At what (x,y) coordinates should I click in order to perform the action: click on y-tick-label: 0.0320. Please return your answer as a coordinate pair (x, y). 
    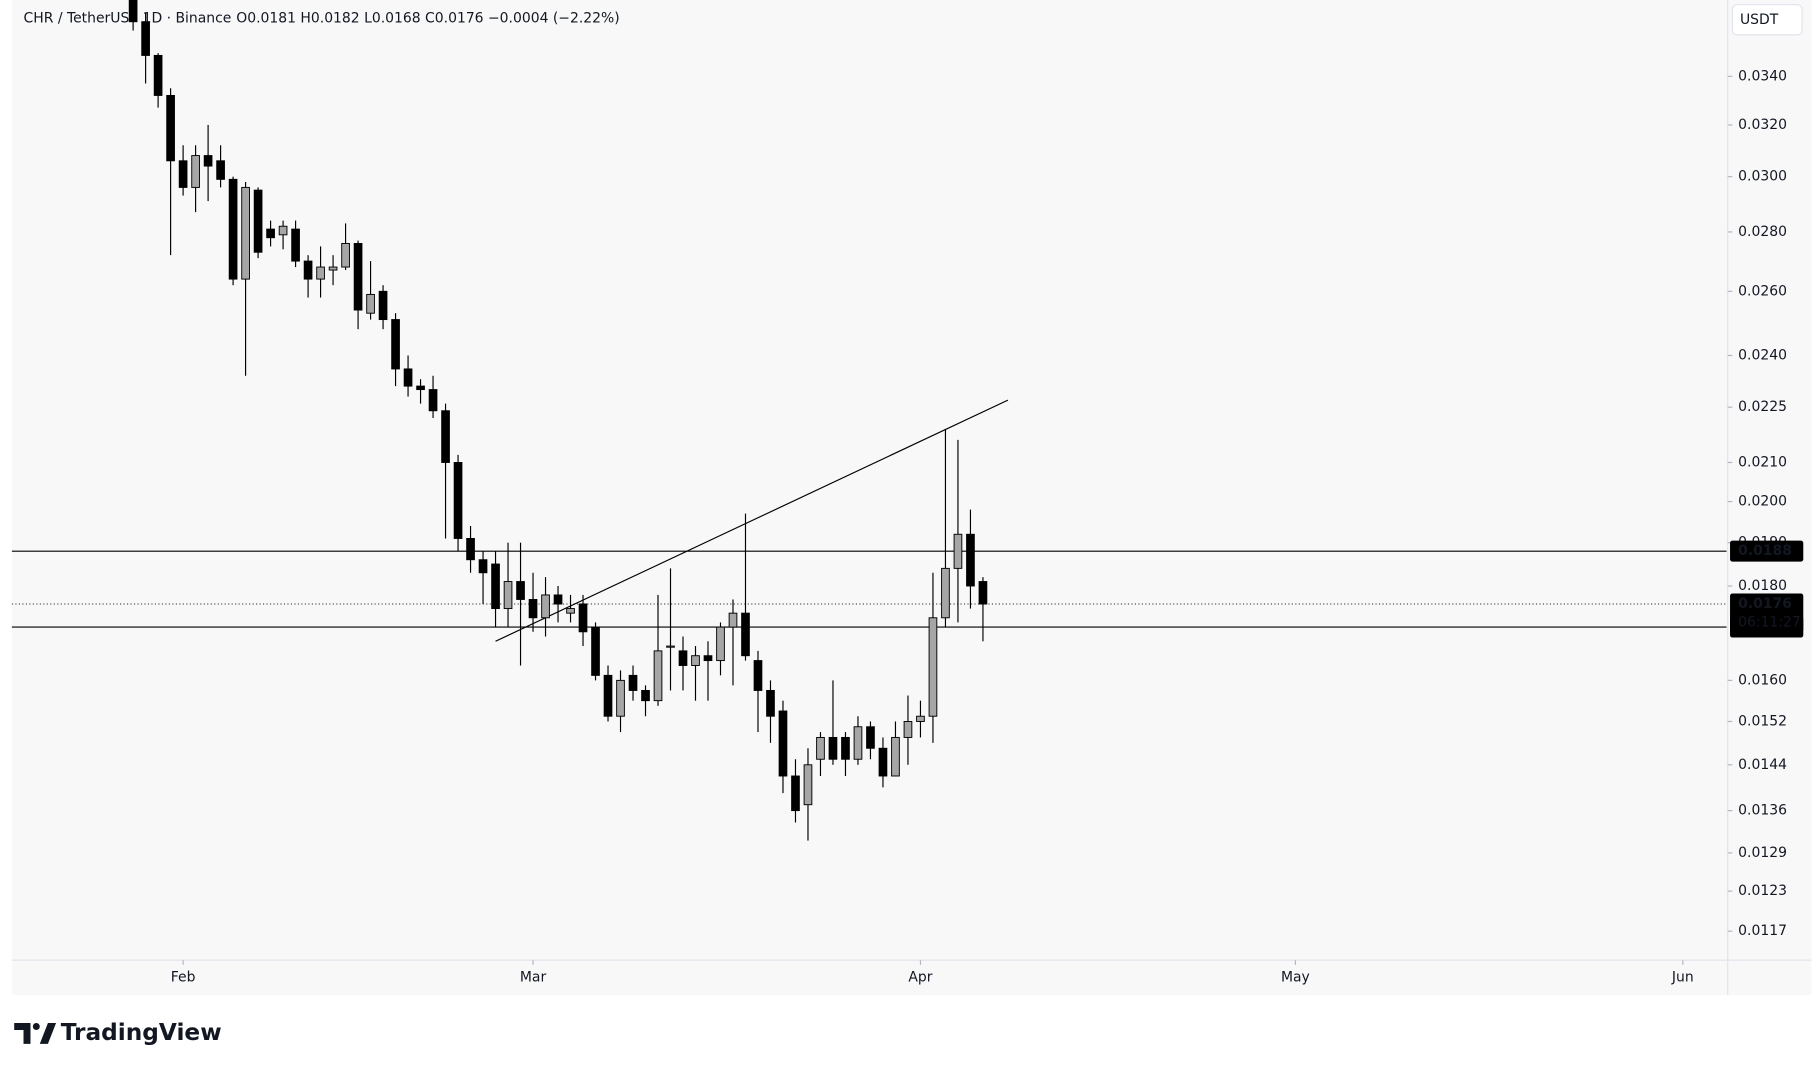
    Looking at the image, I should click on (1762, 125).